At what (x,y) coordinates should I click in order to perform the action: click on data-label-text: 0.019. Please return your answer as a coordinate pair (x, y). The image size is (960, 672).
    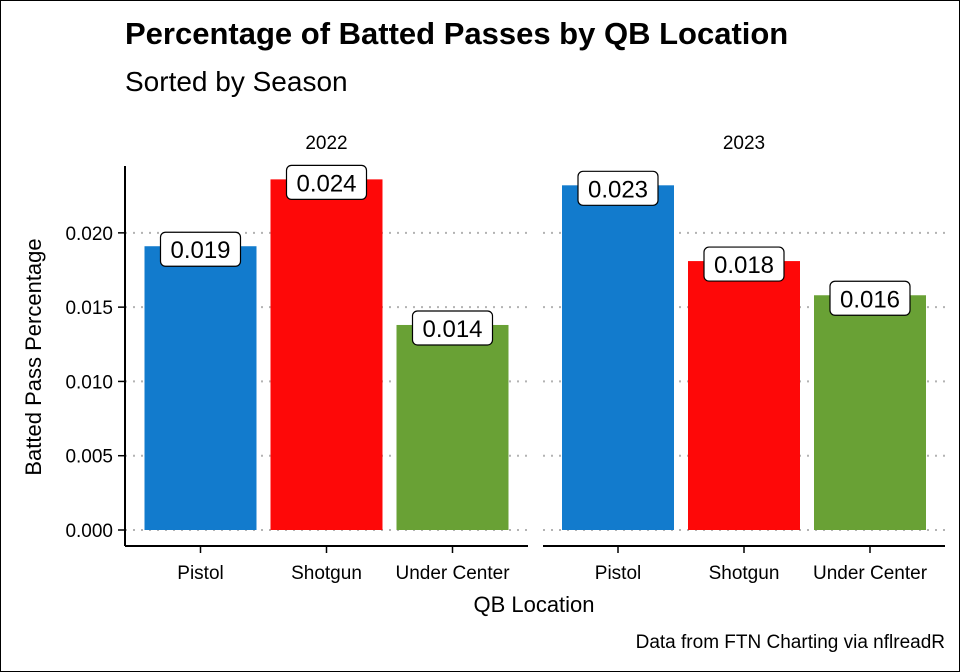
    Looking at the image, I should click on (200, 250).